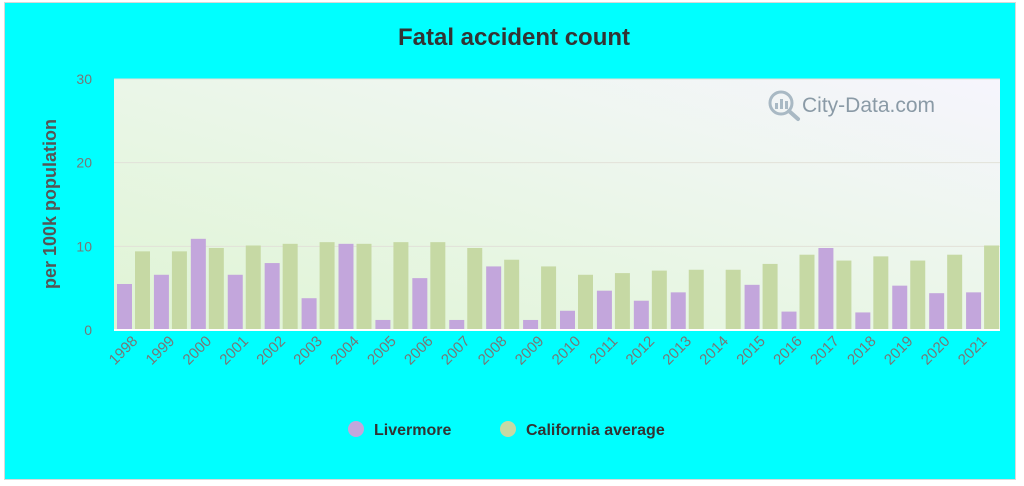 This screenshot has width=1024, height=486. Describe the element at coordinates (271, 351) in the screenshot. I see `x-tick-label: 2002` at that location.